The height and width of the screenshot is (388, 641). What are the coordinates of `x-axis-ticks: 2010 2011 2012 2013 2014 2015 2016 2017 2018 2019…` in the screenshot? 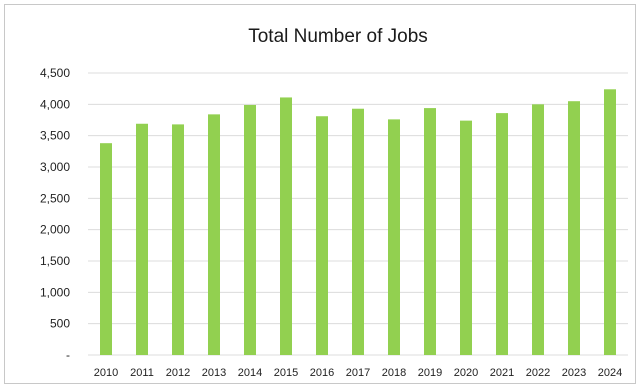 It's located at (358, 373).